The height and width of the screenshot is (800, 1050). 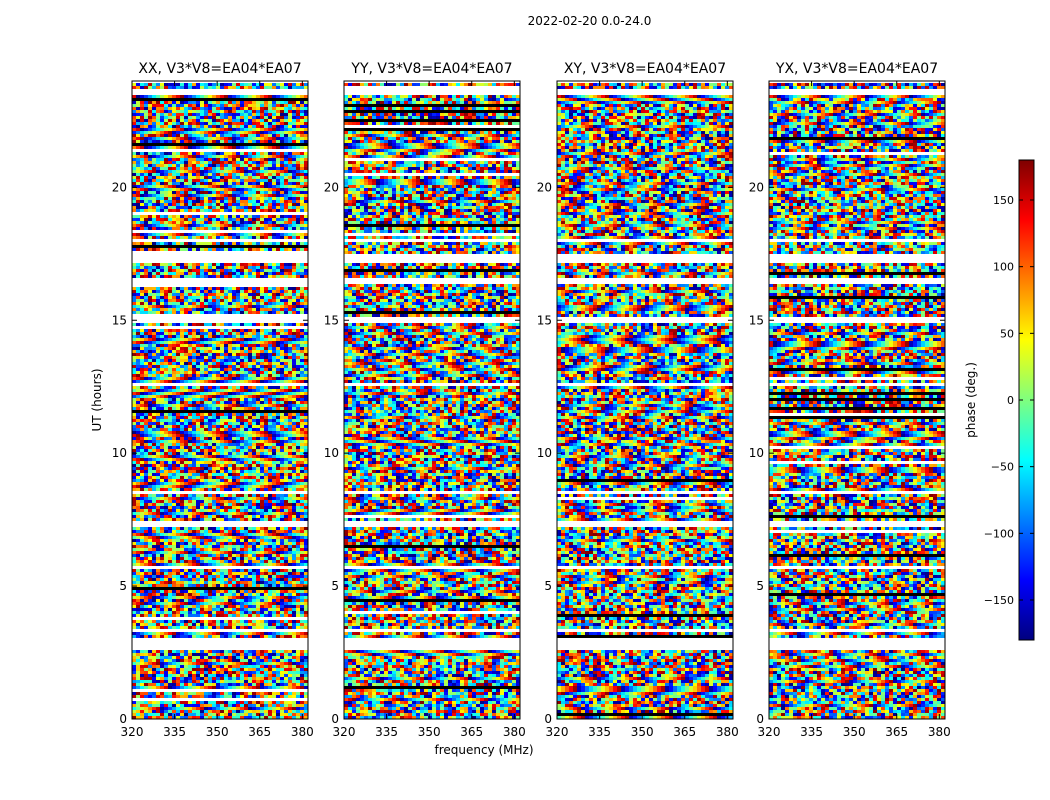 I want to click on colorbar-tick-label: 0, so click(x=1010, y=400).